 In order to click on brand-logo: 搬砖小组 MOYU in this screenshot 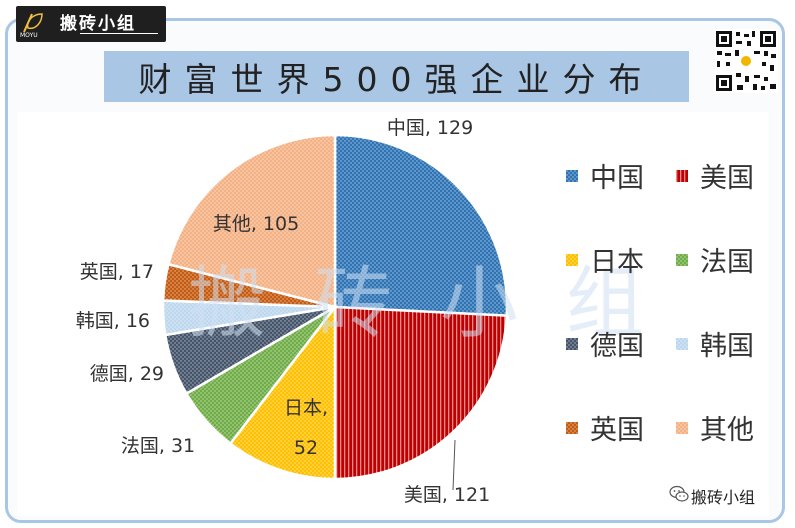, I will do `click(91, 24)`.